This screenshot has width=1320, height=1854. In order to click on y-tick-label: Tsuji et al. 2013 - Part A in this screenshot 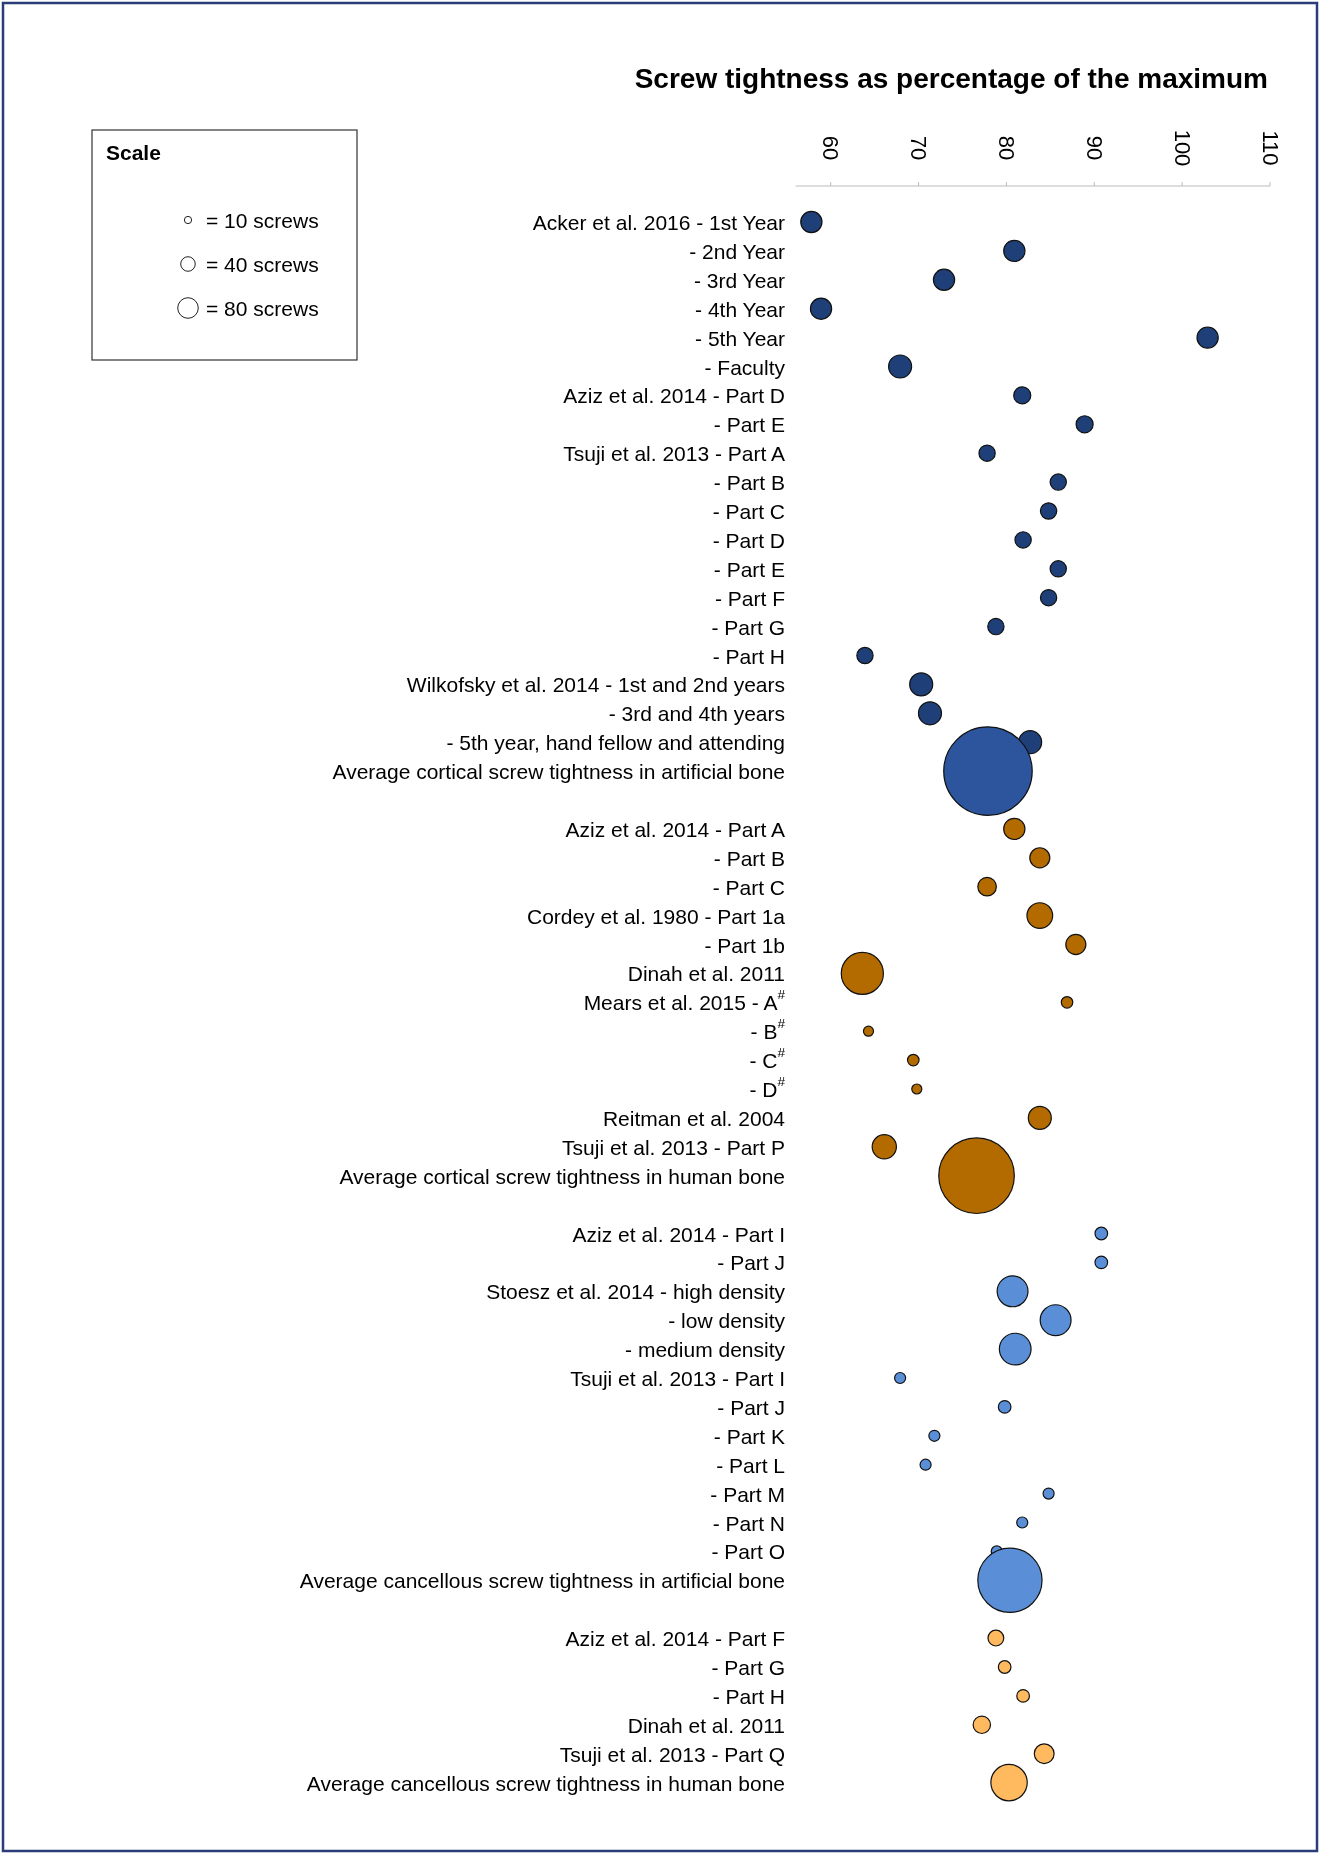, I will do `click(674, 453)`.